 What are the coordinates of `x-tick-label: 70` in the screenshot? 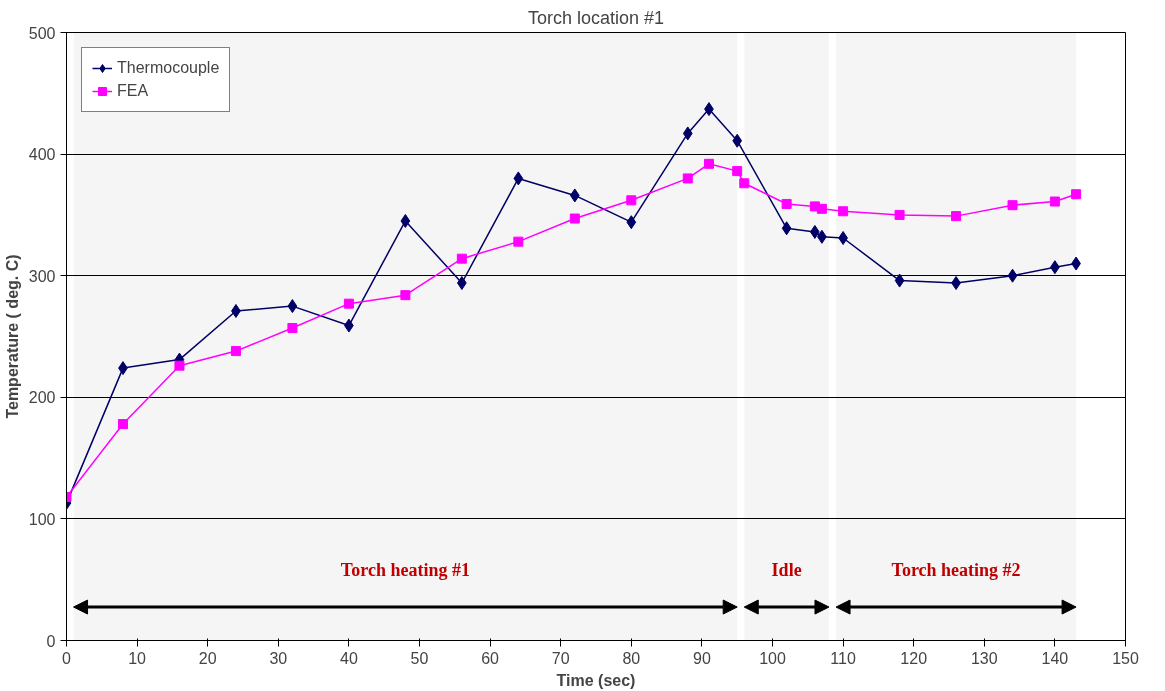 It's located at (560, 658).